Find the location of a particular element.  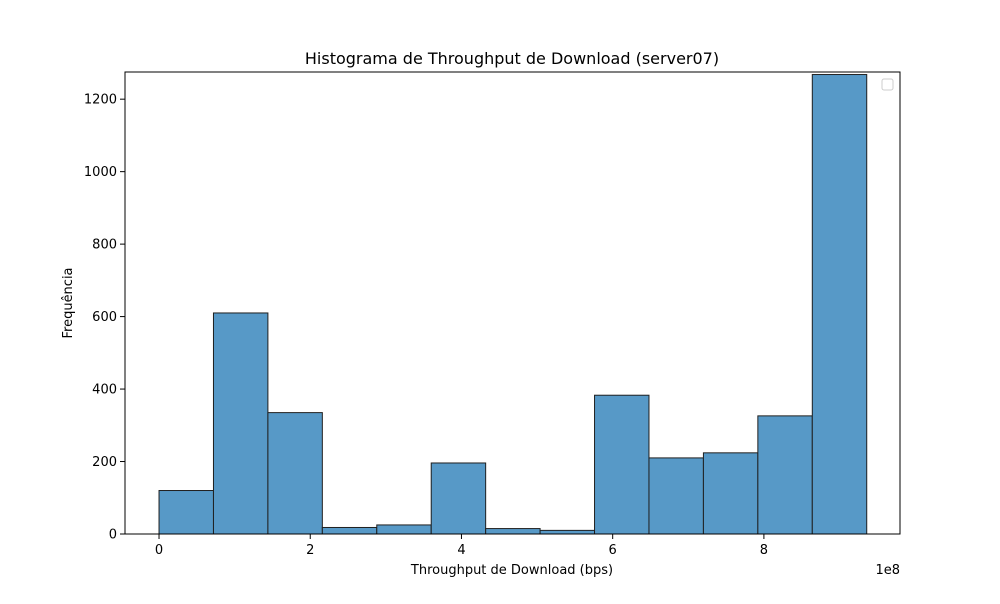

x-tick-label: 8 is located at coordinates (764, 550).